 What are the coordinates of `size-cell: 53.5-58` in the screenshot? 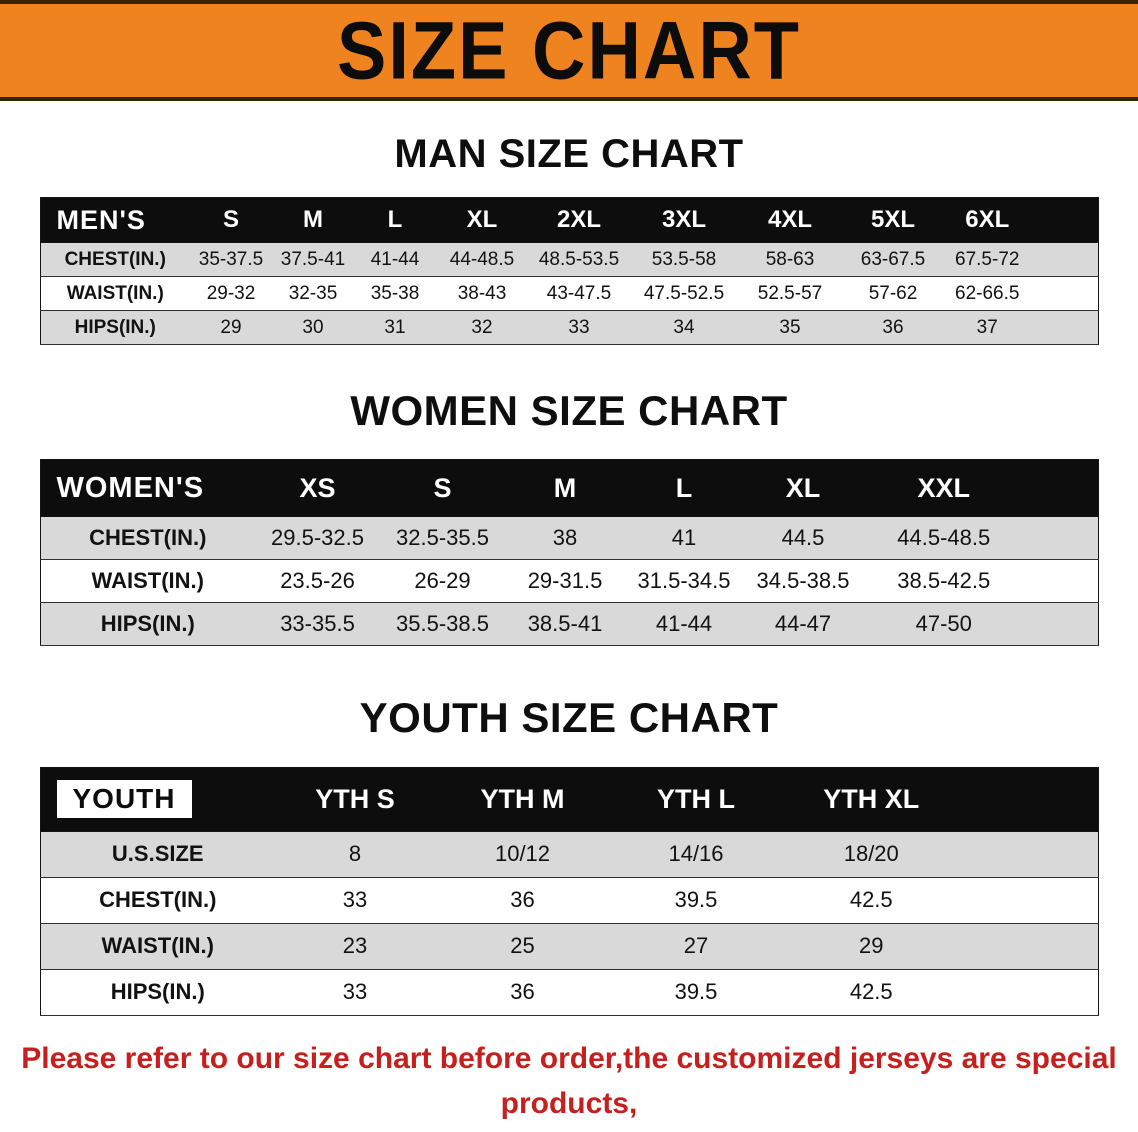 It's located at (684, 259).